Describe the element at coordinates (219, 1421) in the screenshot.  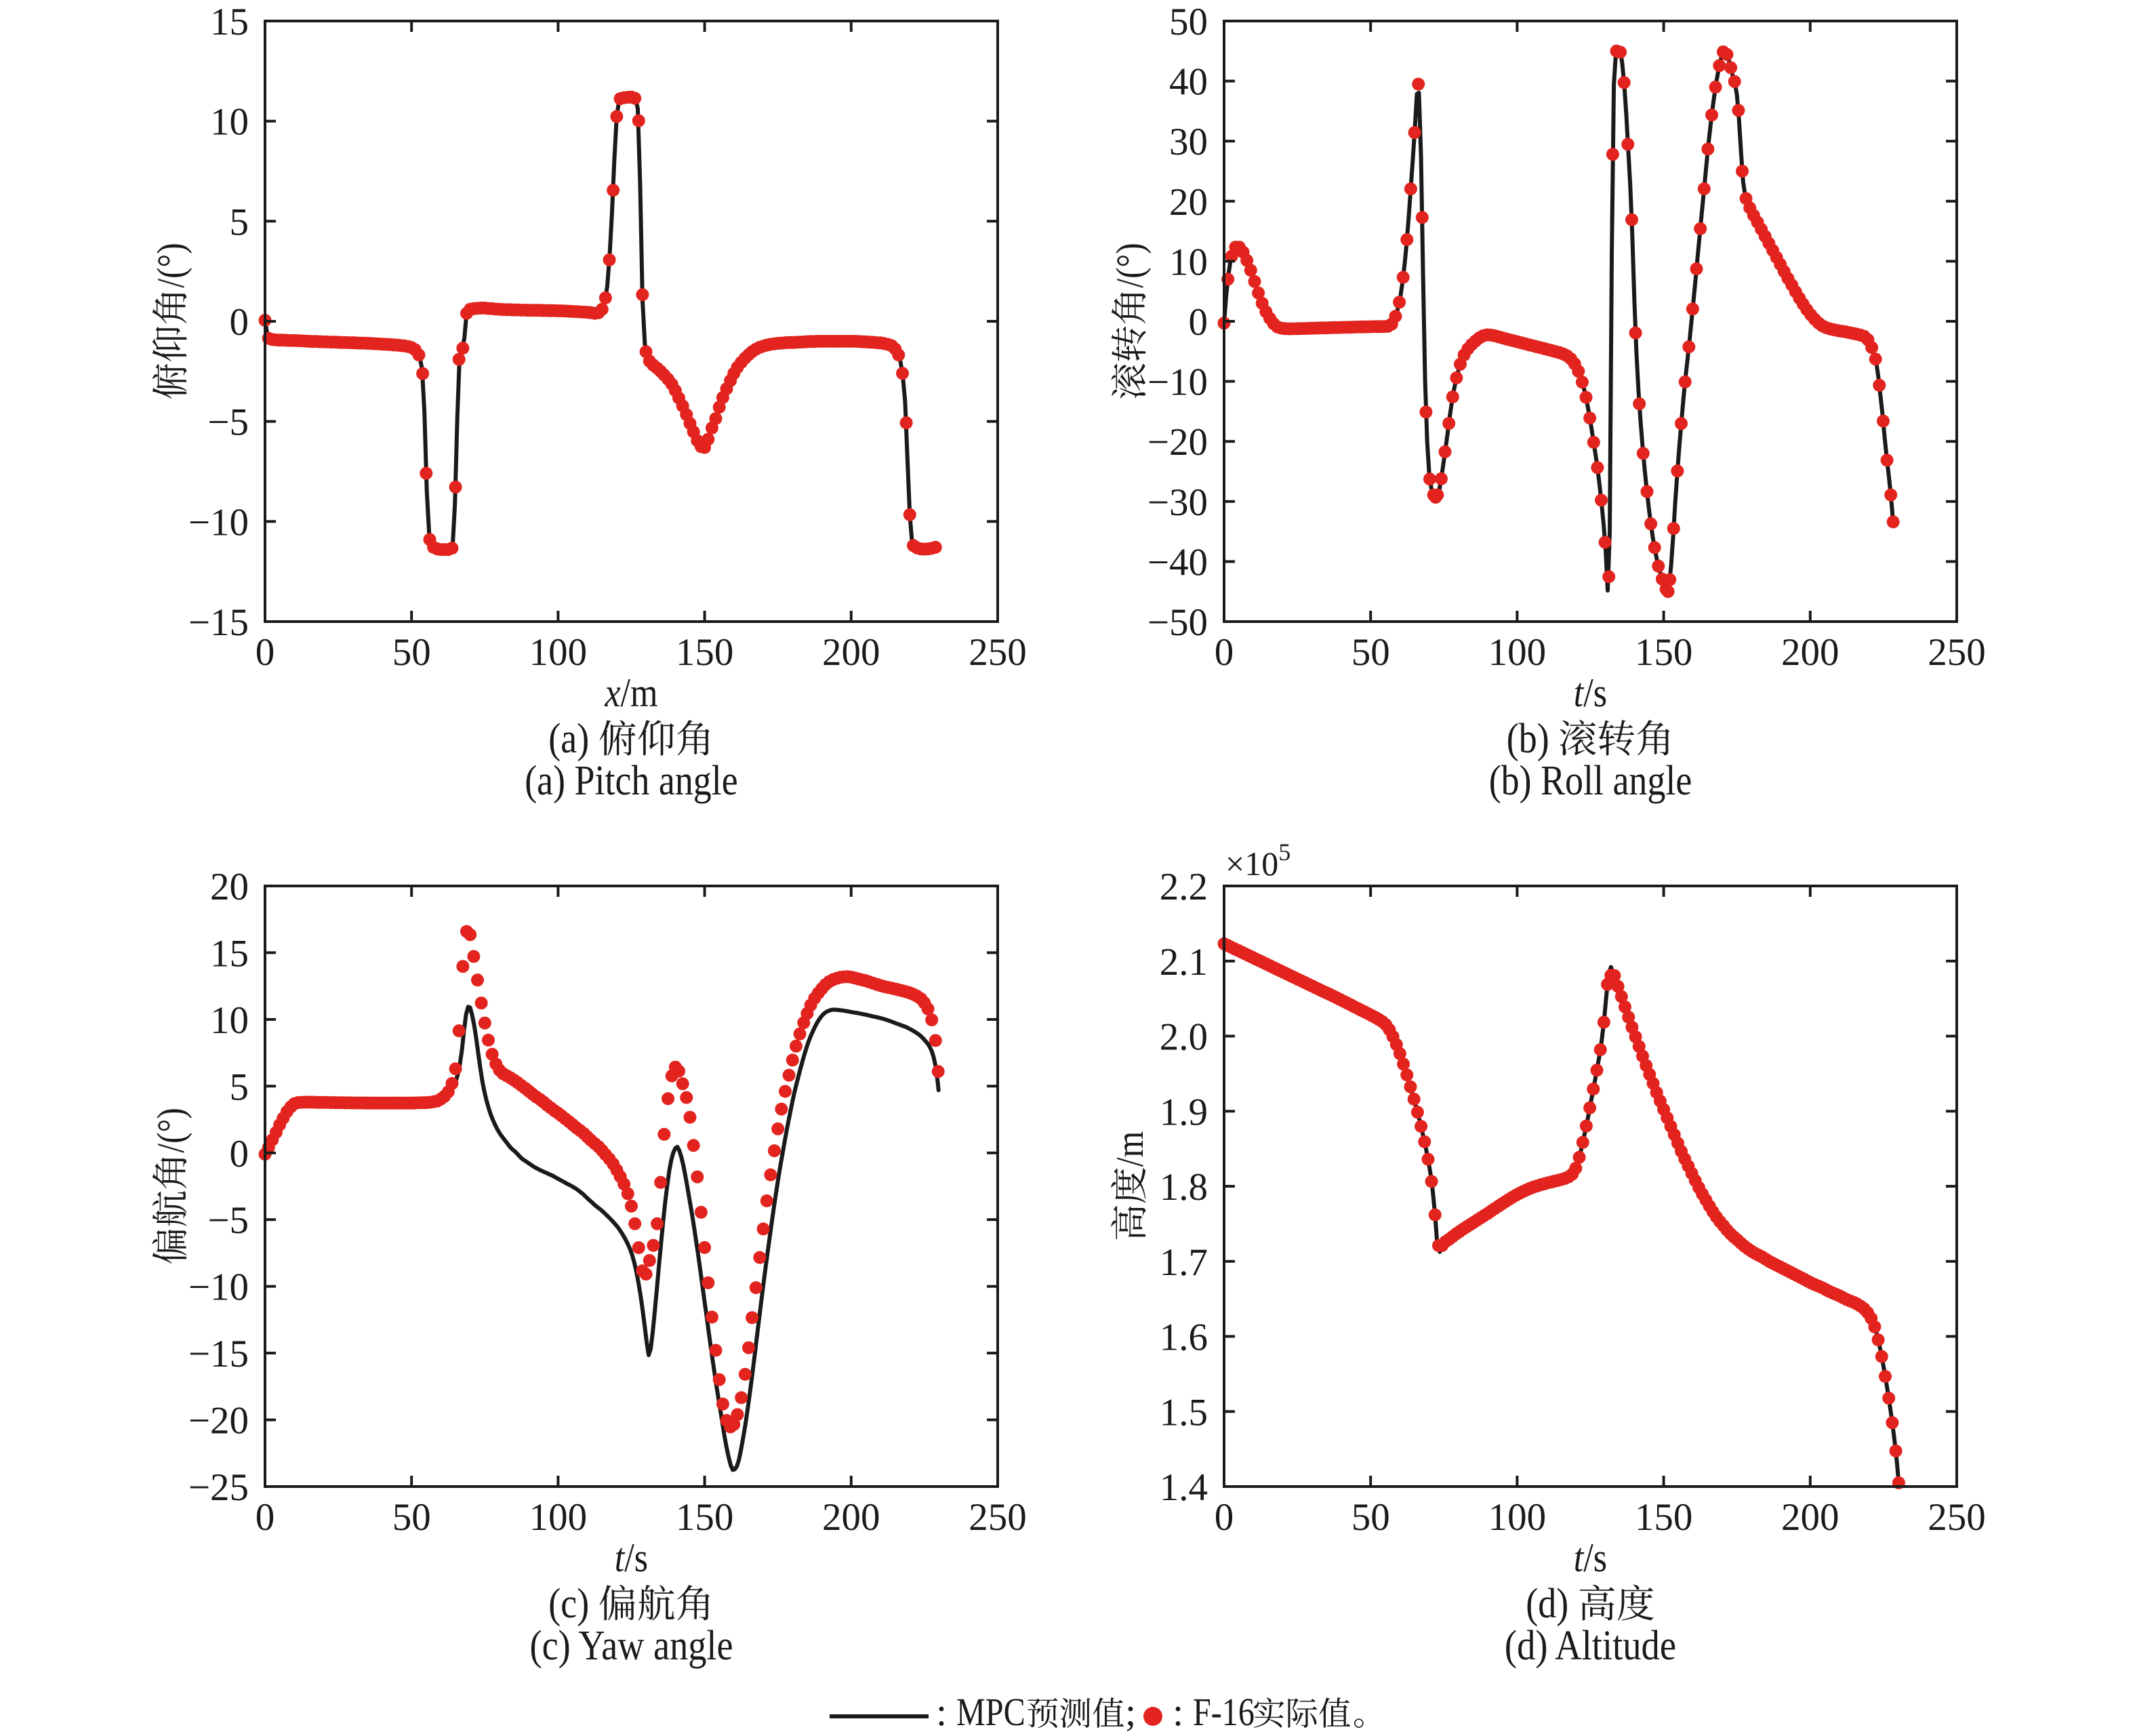
I see `y-tick-label: −20` at that location.